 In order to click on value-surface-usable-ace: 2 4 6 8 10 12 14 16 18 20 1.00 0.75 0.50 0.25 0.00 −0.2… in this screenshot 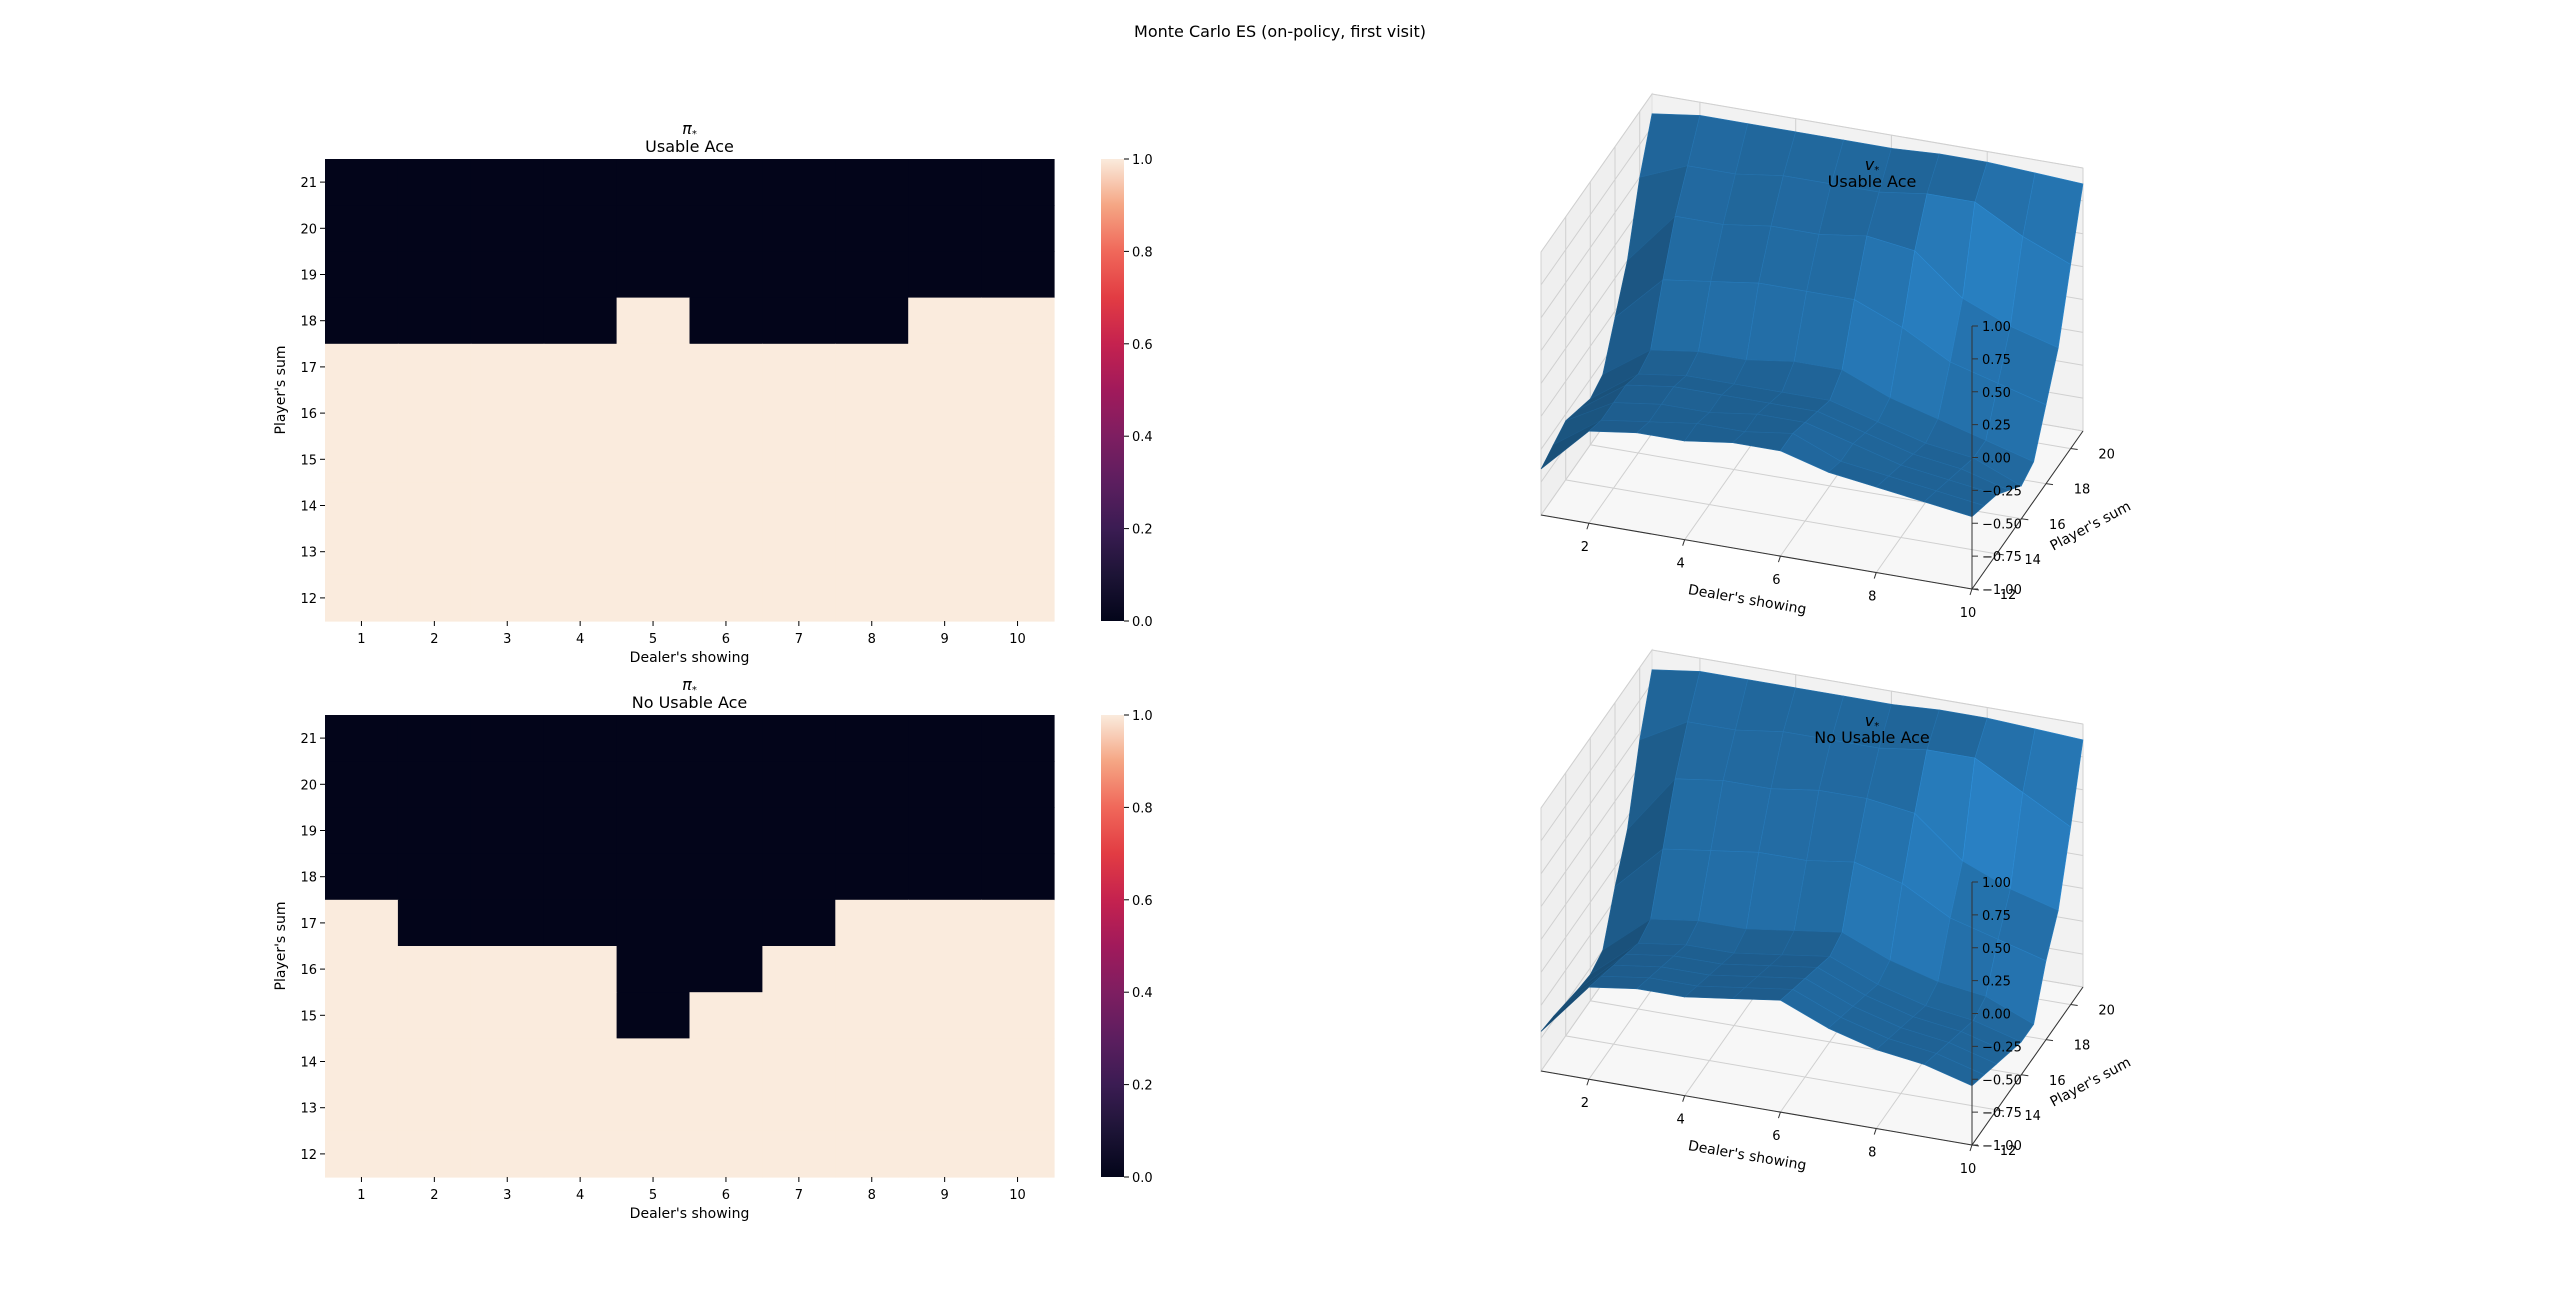, I will do `click(1837, 356)`.